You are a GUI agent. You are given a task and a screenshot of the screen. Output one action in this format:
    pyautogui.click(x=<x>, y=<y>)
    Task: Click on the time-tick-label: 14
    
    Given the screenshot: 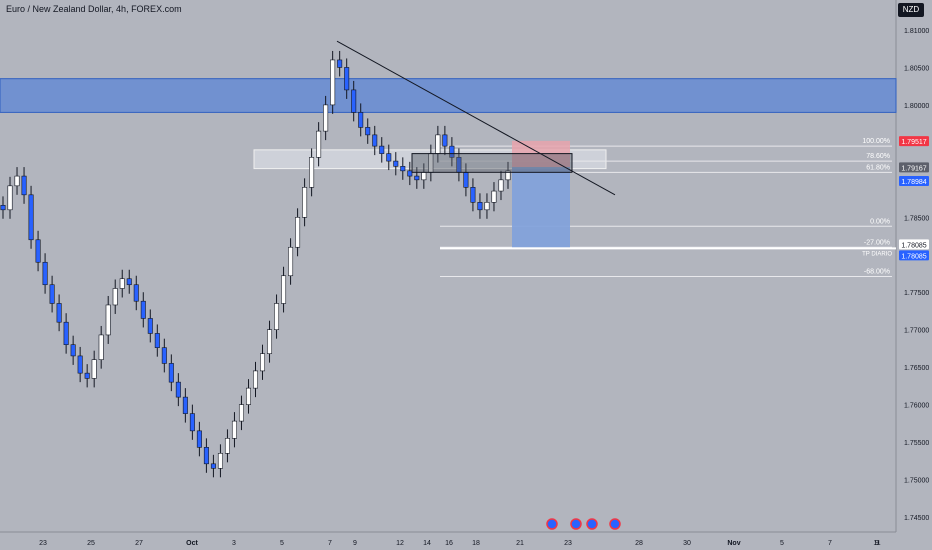 What is the action you would take?
    pyautogui.click(x=427, y=543)
    